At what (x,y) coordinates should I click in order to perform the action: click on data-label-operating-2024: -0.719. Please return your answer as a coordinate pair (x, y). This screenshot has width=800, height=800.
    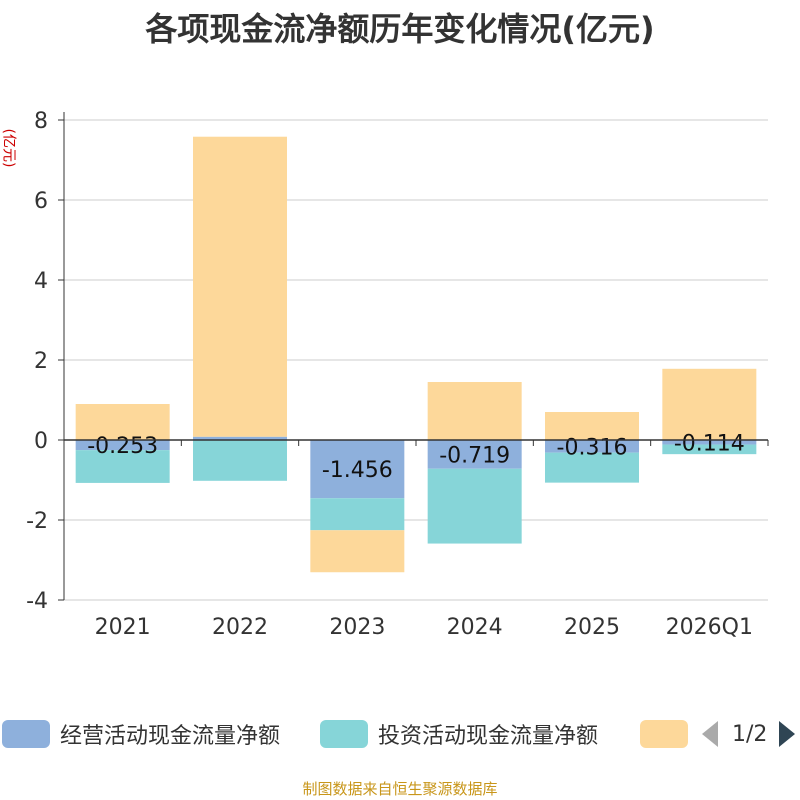
    Looking at the image, I should click on (474, 455).